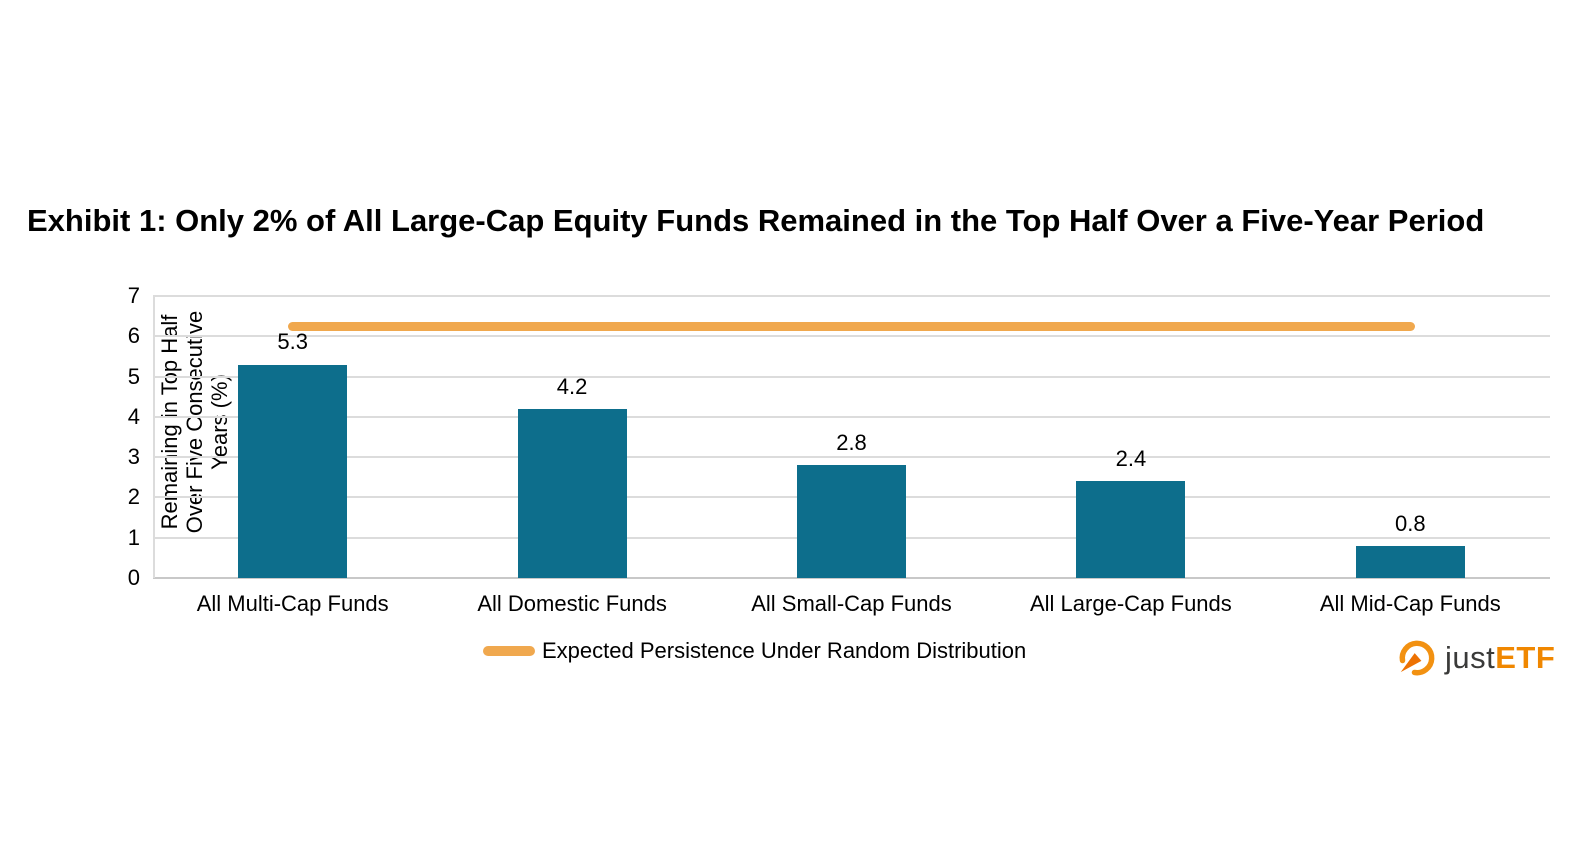 The image size is (1588, 844). Describe the element at coordinates (133, 416) in the screenshot. I see `y-tick-label-4: 4` at that location.